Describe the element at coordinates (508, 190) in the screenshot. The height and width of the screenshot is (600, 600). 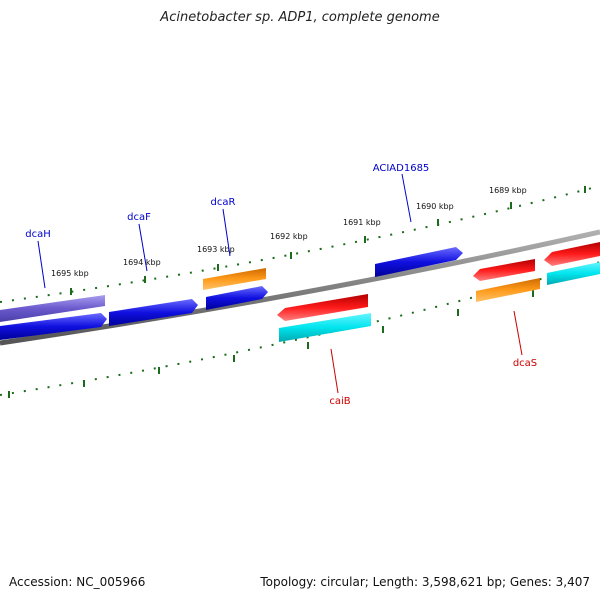
I see `ruler-label: 1689 kbp` at that location.